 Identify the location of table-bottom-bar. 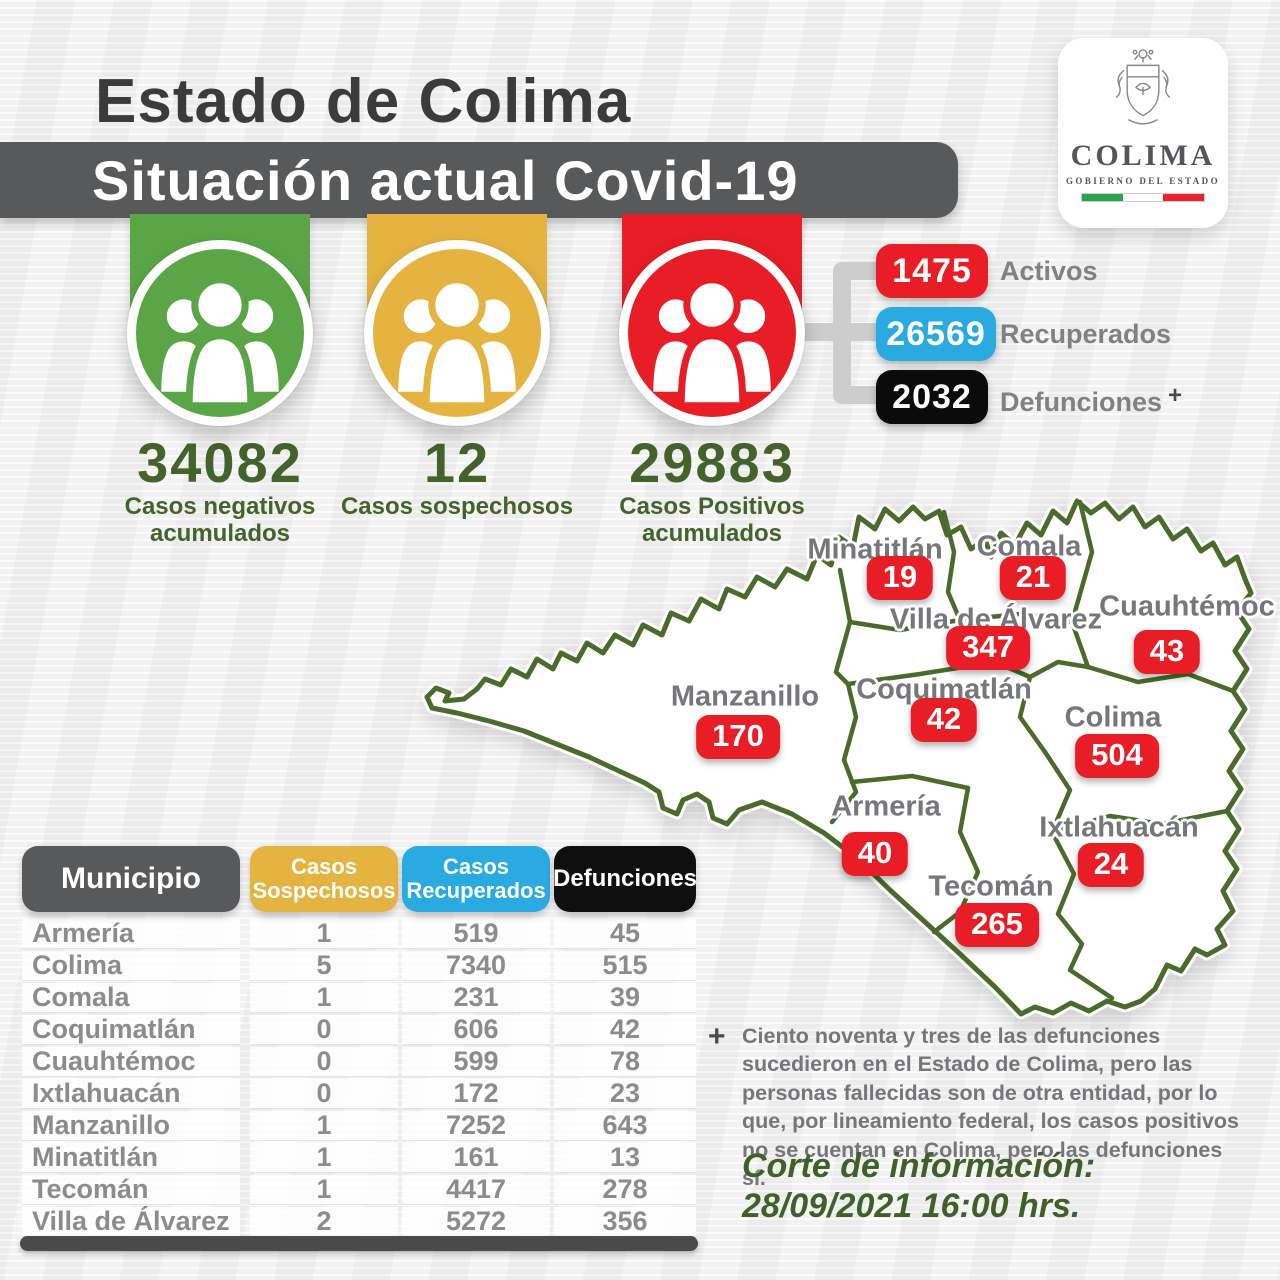
(359, 1243).